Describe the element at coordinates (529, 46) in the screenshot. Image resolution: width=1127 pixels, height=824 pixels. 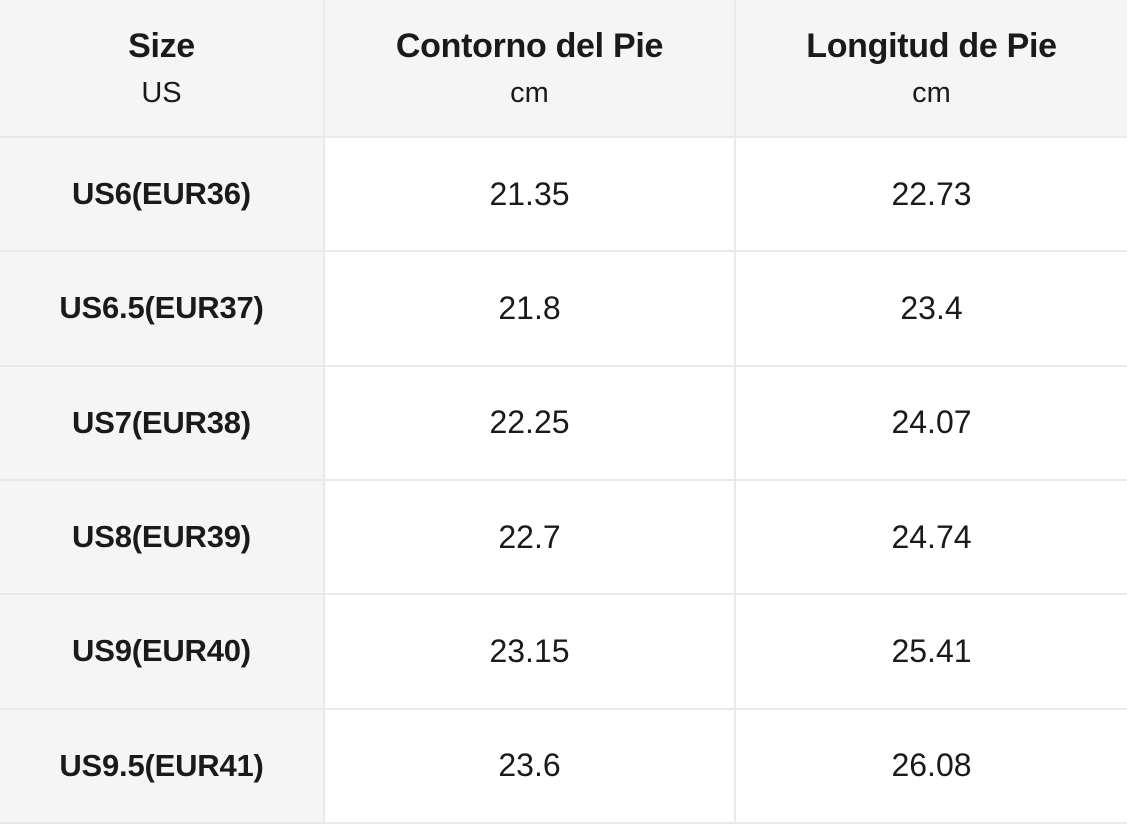
I see `column-title-contorno: Contorno del Pie` at that location.